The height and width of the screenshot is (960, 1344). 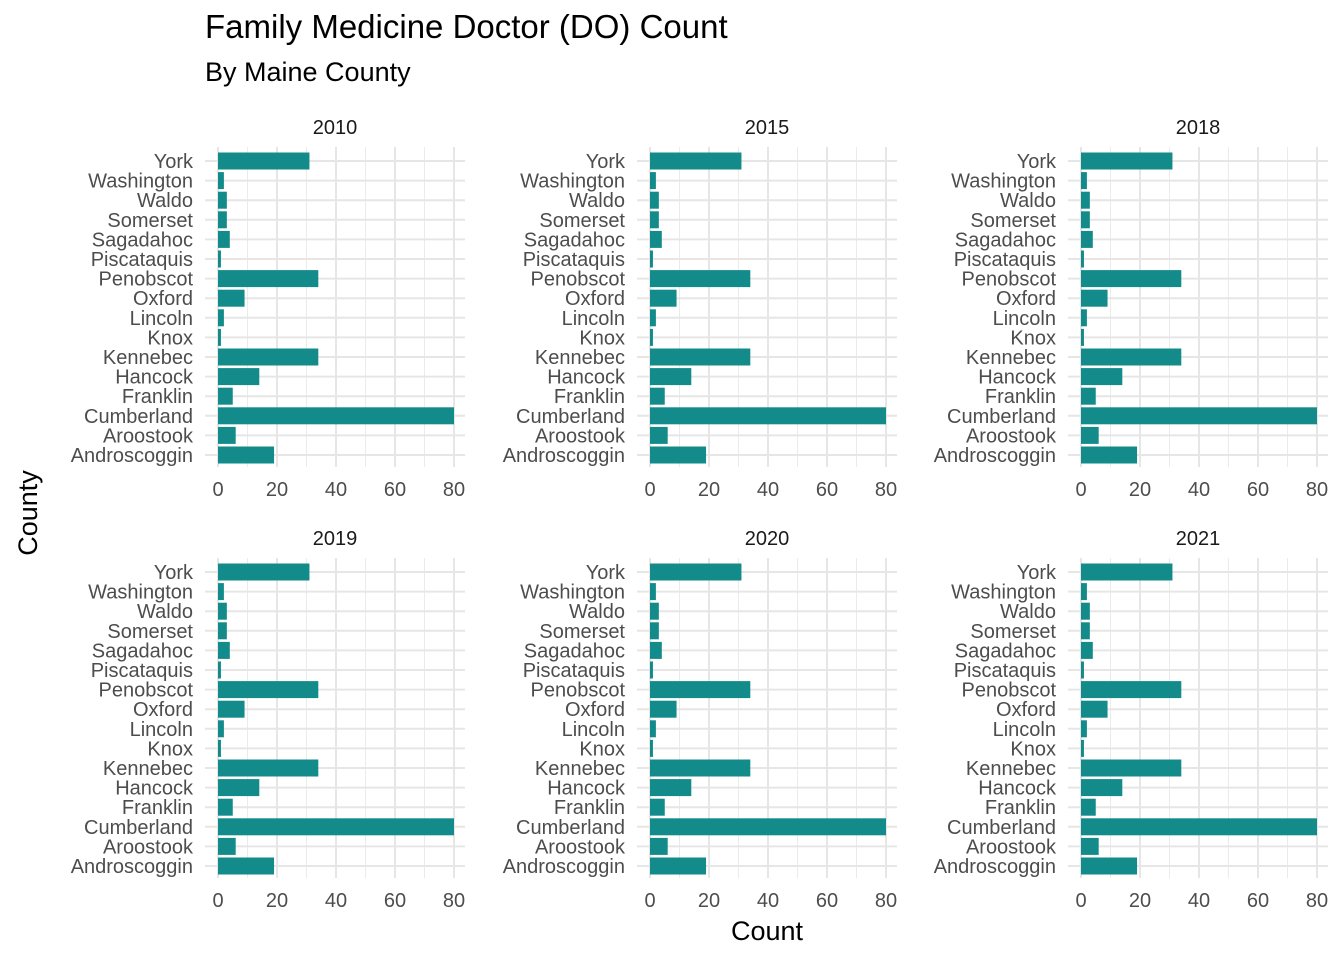 I want to click on bar-2010-kennebec, so click(x=268, y=357).